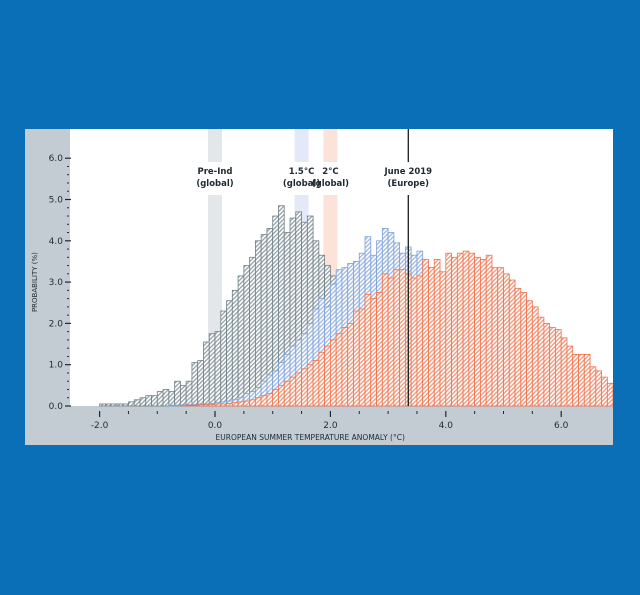 The height and width of the screenshot is (595, 640). Describe the element at coordinates (561, 426) in the screenshot. I see `x-tick-label: 6.0` at that location.